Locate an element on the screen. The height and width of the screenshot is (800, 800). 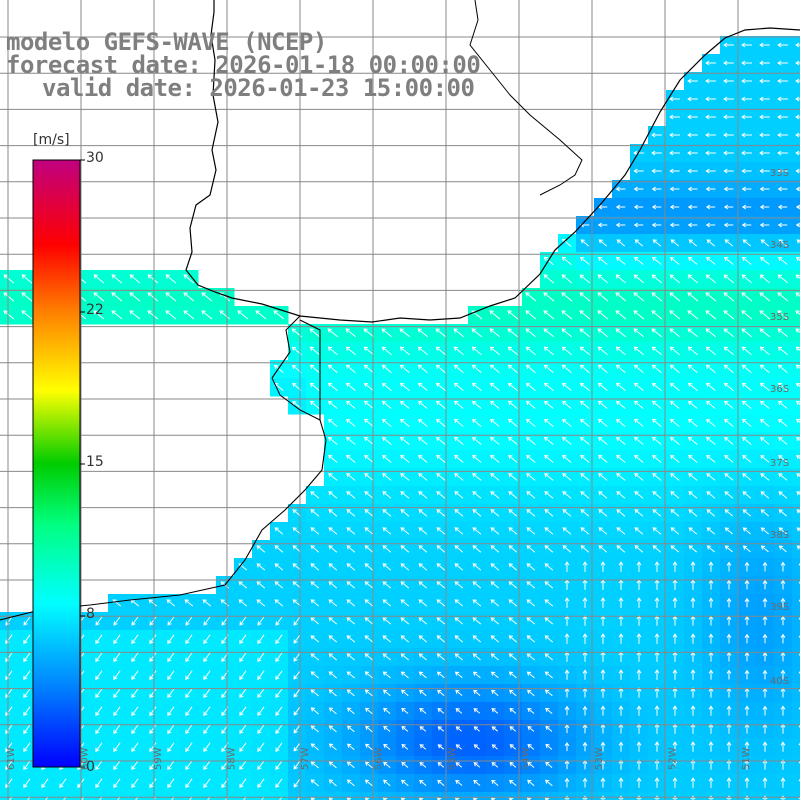
valid-date: valid date: 2026-01-23 15:00:00 is located at coordinates (258, 88).